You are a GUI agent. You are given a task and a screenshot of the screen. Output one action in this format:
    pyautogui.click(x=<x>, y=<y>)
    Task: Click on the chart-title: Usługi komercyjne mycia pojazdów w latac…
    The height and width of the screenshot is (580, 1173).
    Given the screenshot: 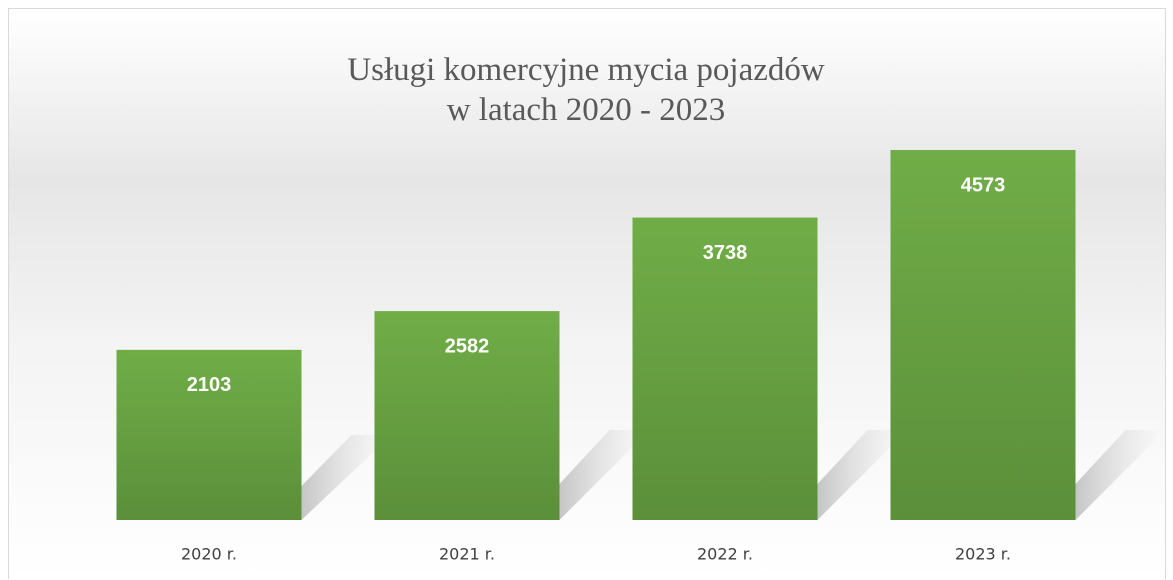 What is the action you would take?
    pyautogui.click(x=586, y=90)
    